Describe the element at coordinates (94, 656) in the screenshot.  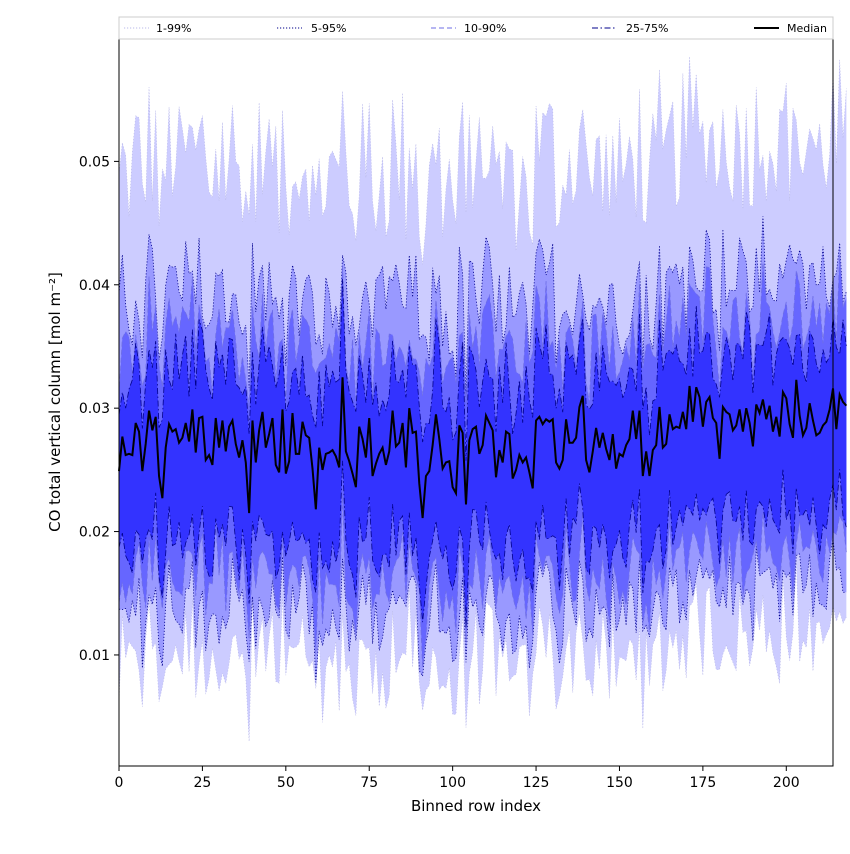
I see `y-tick-label: 0.01` at that location.